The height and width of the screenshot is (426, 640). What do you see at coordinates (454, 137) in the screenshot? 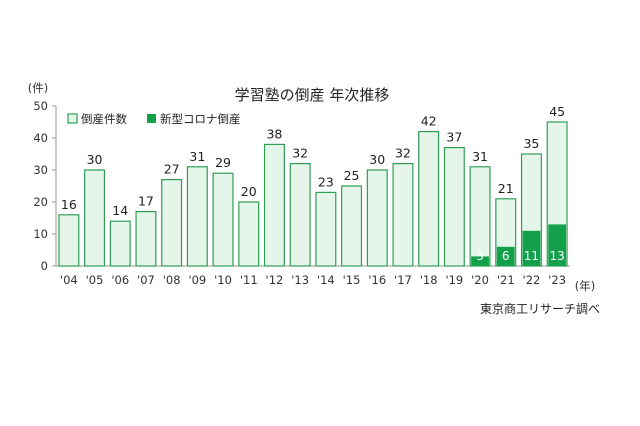
I see `data-label-total: 37` at bounding box center [454, 137].